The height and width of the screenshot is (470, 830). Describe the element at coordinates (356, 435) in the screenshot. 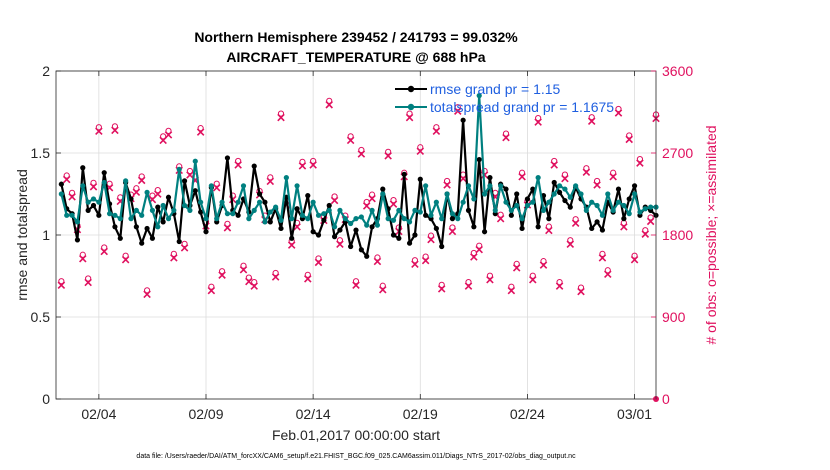

I see `x-axis-label: Feb.01,2017 00:00:00 start` at that location.